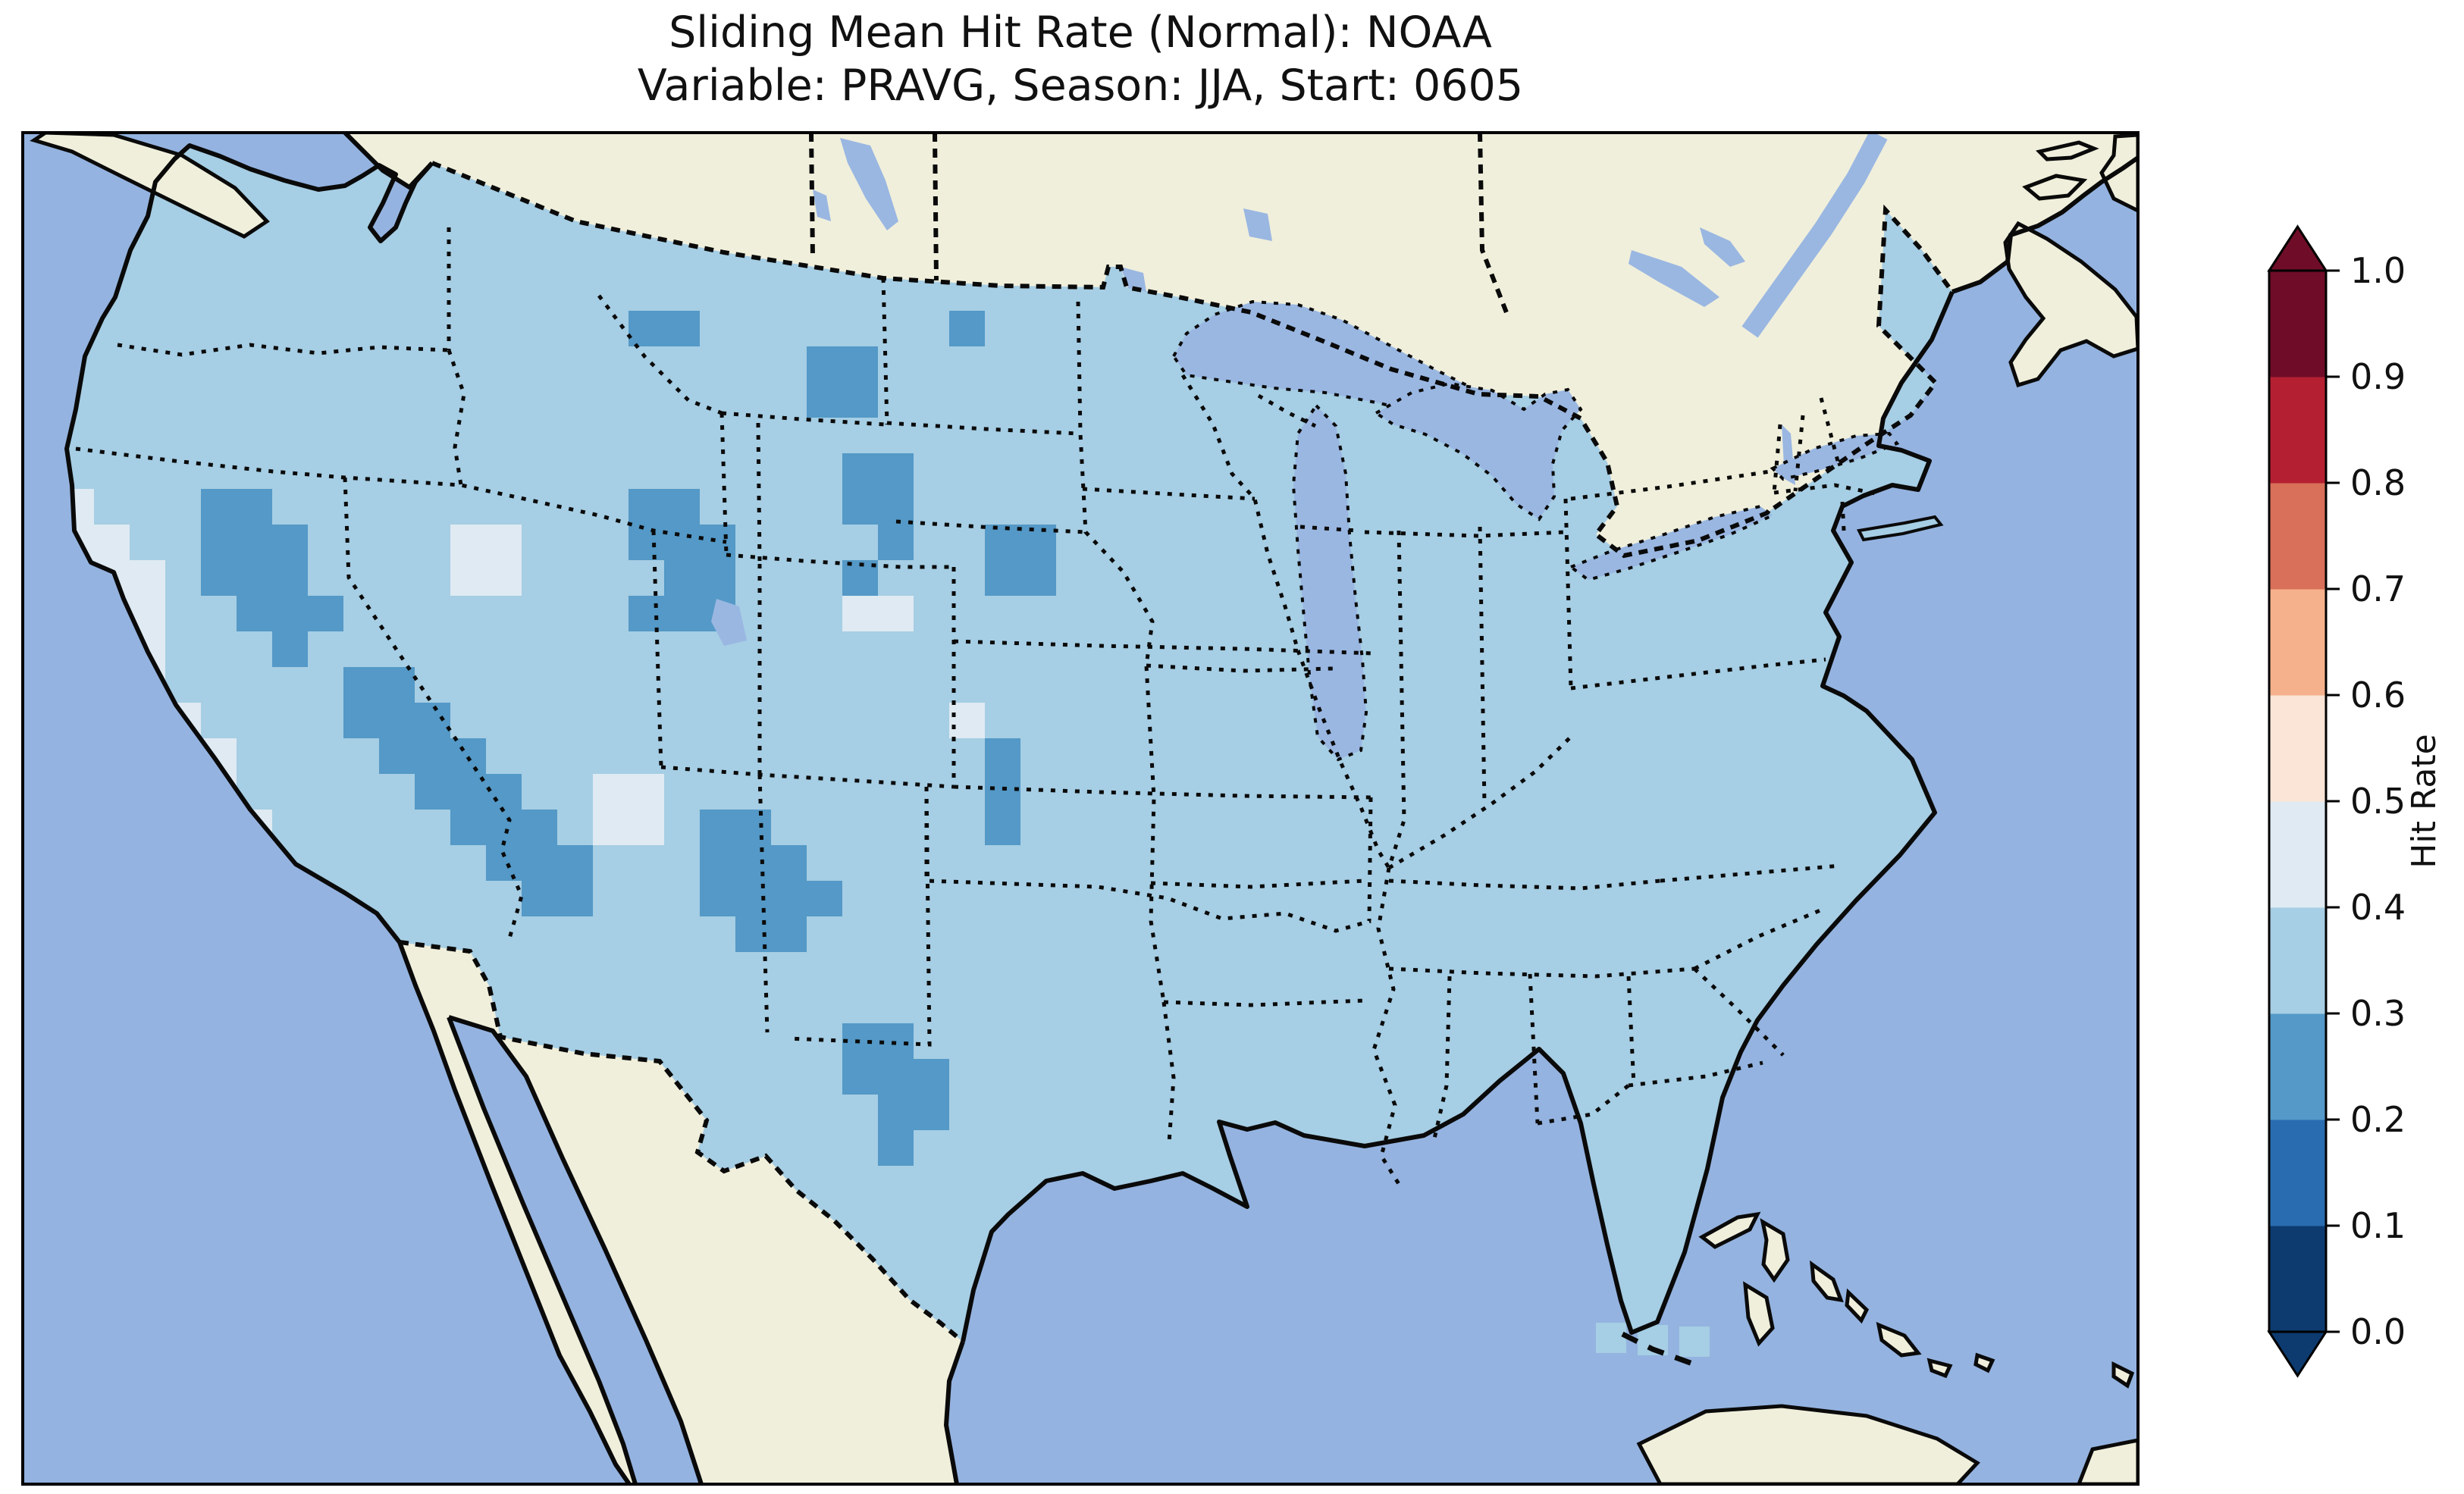 This screenshot has width=2464, height=1494. What do you see at coordinates (2337, 801) in the screenshot?
I see `colorbar: 0.0 0.1 0.2 0.3 0.4 0.5 0.6 0.7 0.8 0.9 1.0` at bounding box center [2337, 801].